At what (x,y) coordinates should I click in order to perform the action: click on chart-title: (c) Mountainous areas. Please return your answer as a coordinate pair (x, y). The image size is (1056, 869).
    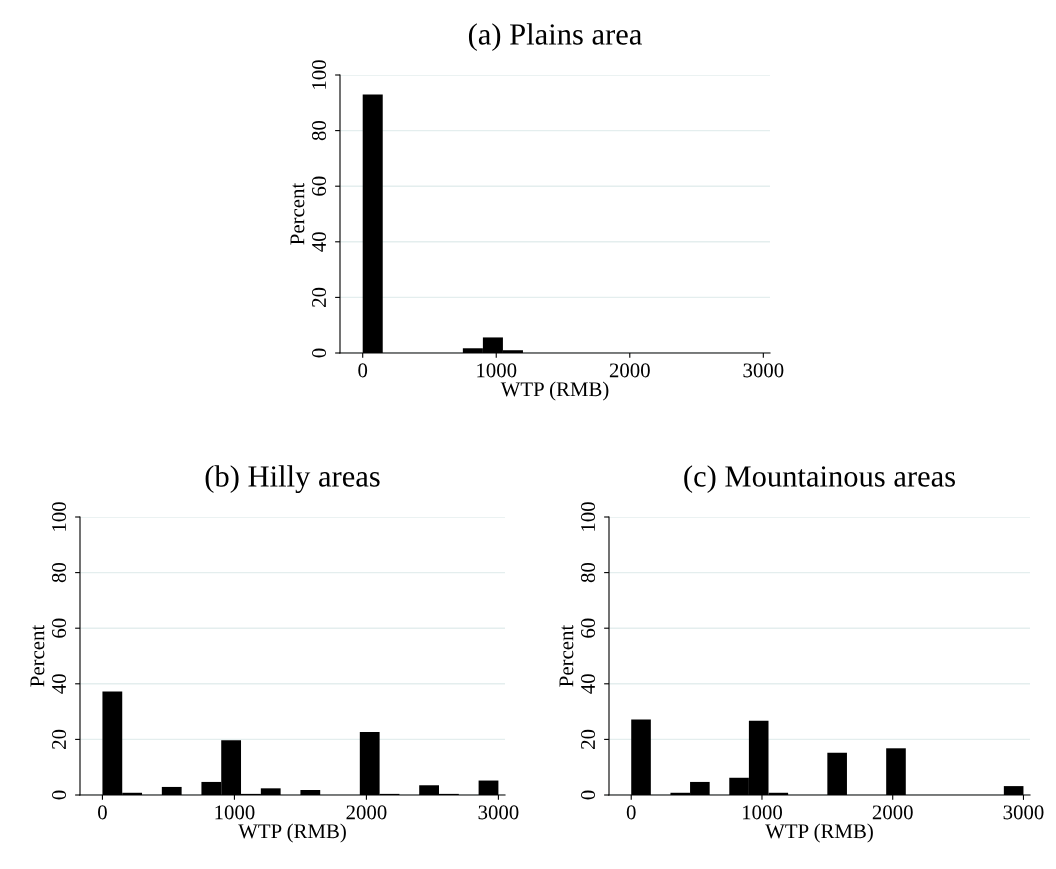
    Looking at the image, I should click on (819, 479).